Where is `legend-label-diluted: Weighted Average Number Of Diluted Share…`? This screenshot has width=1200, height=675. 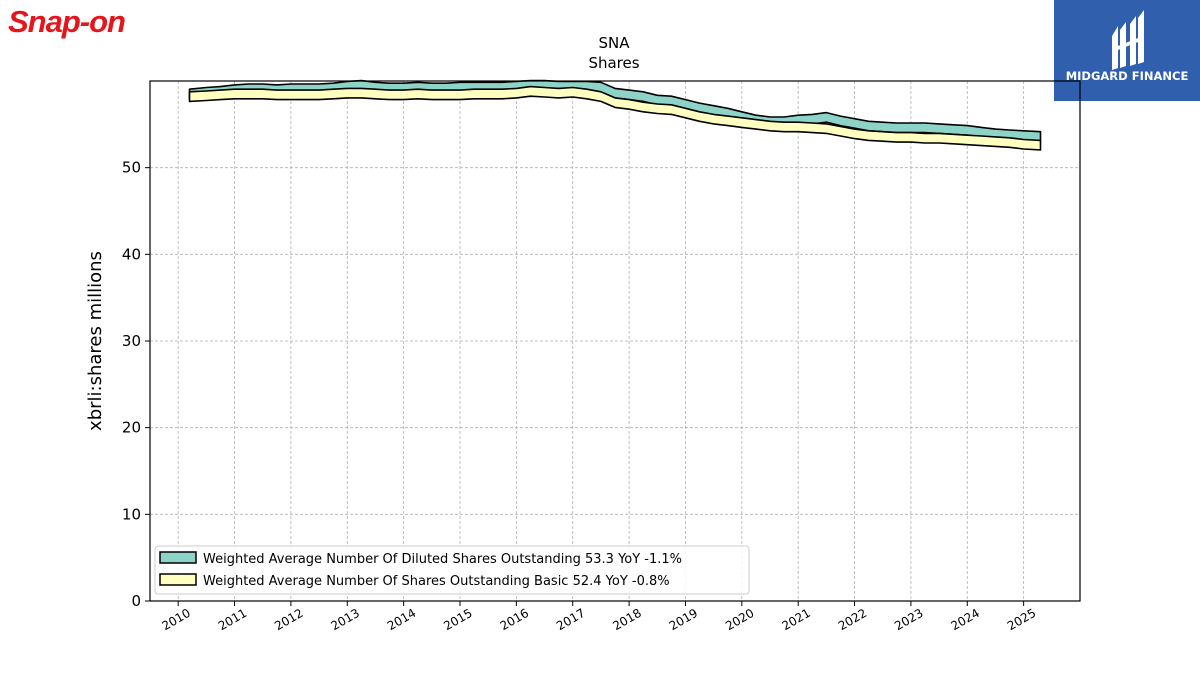 legend-label-diluted: Weighted Average Number Of Diluted Share… is located at coordinates (442, 559).